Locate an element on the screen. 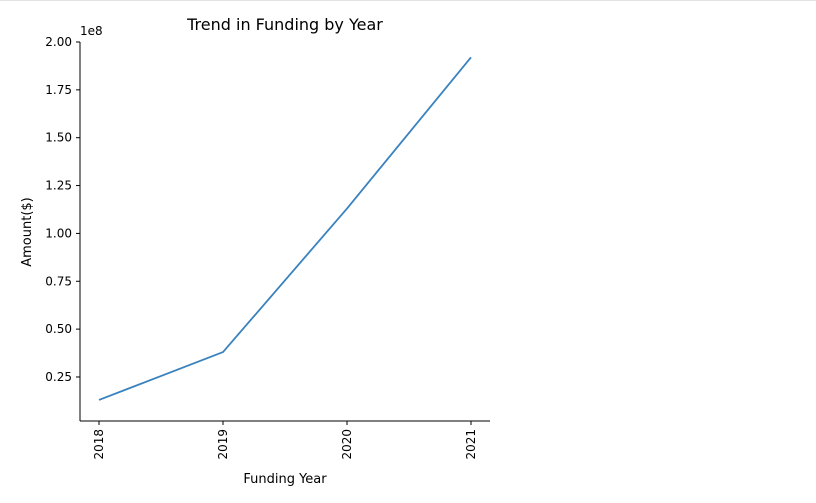  x-axis-ticks: 2018 2019 2020 2021 is located at coordinates (285, 440).